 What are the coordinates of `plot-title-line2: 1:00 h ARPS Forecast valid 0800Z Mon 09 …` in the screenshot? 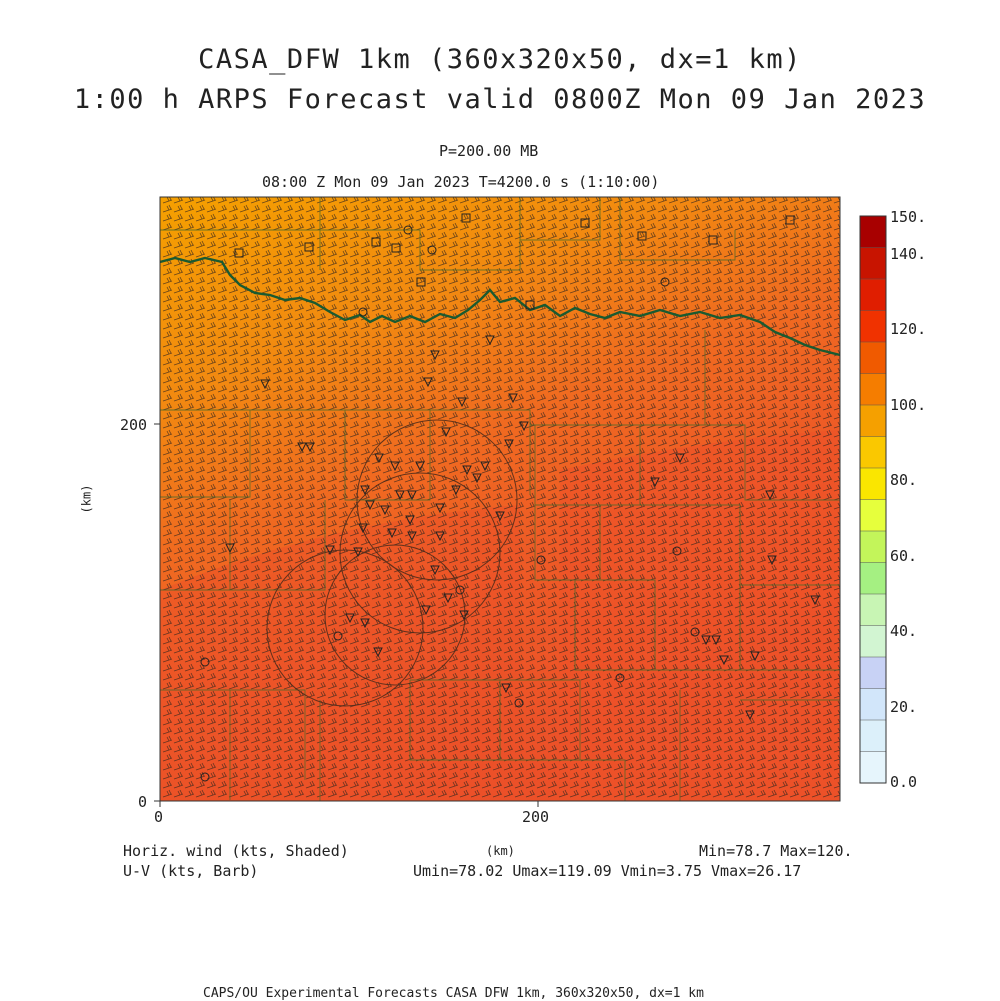 It's located at (500, 99).